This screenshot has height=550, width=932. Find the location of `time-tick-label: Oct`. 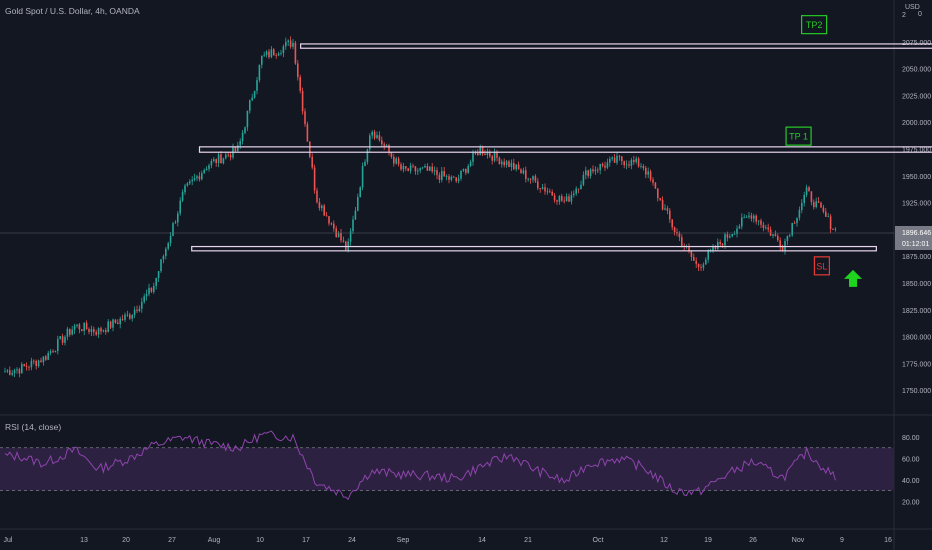

time-tick-label: Oct is located at coordinates (598, 540).